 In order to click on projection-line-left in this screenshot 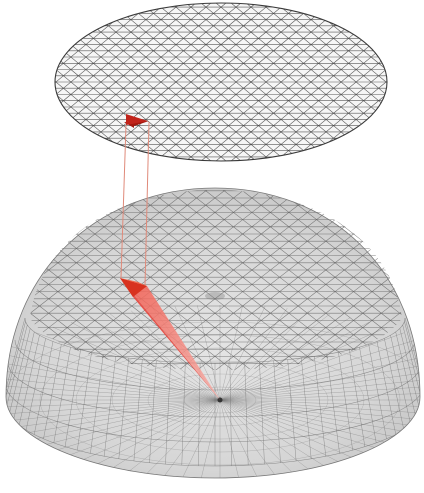, I will do `click(123, 201)`.